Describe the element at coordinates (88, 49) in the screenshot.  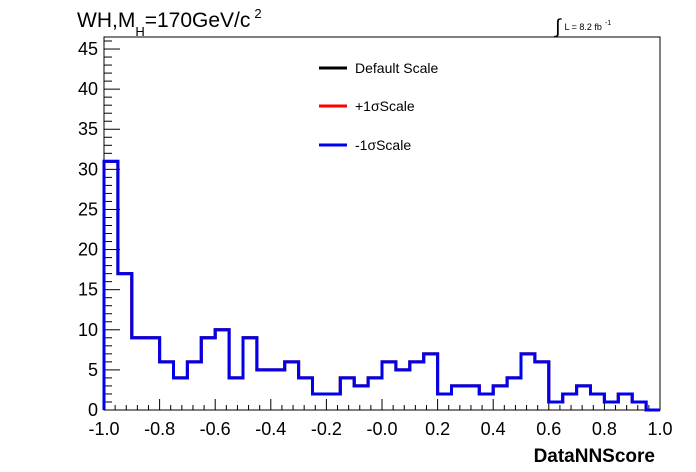
I see `y-tick-label: 45` at that location.